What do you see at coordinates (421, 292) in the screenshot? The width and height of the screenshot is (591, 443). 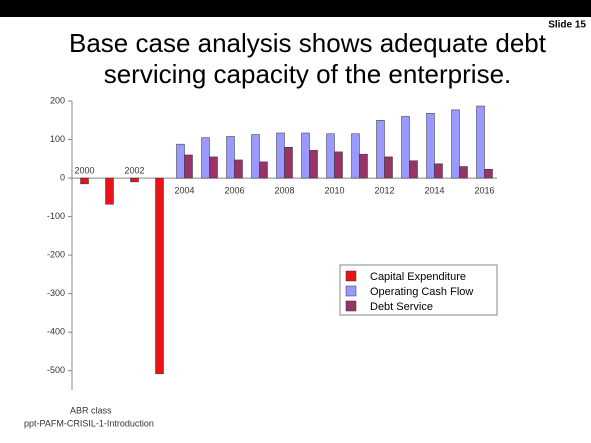 I see `legend-label: Operating Cash Flow` at bounding box center [421, 292].